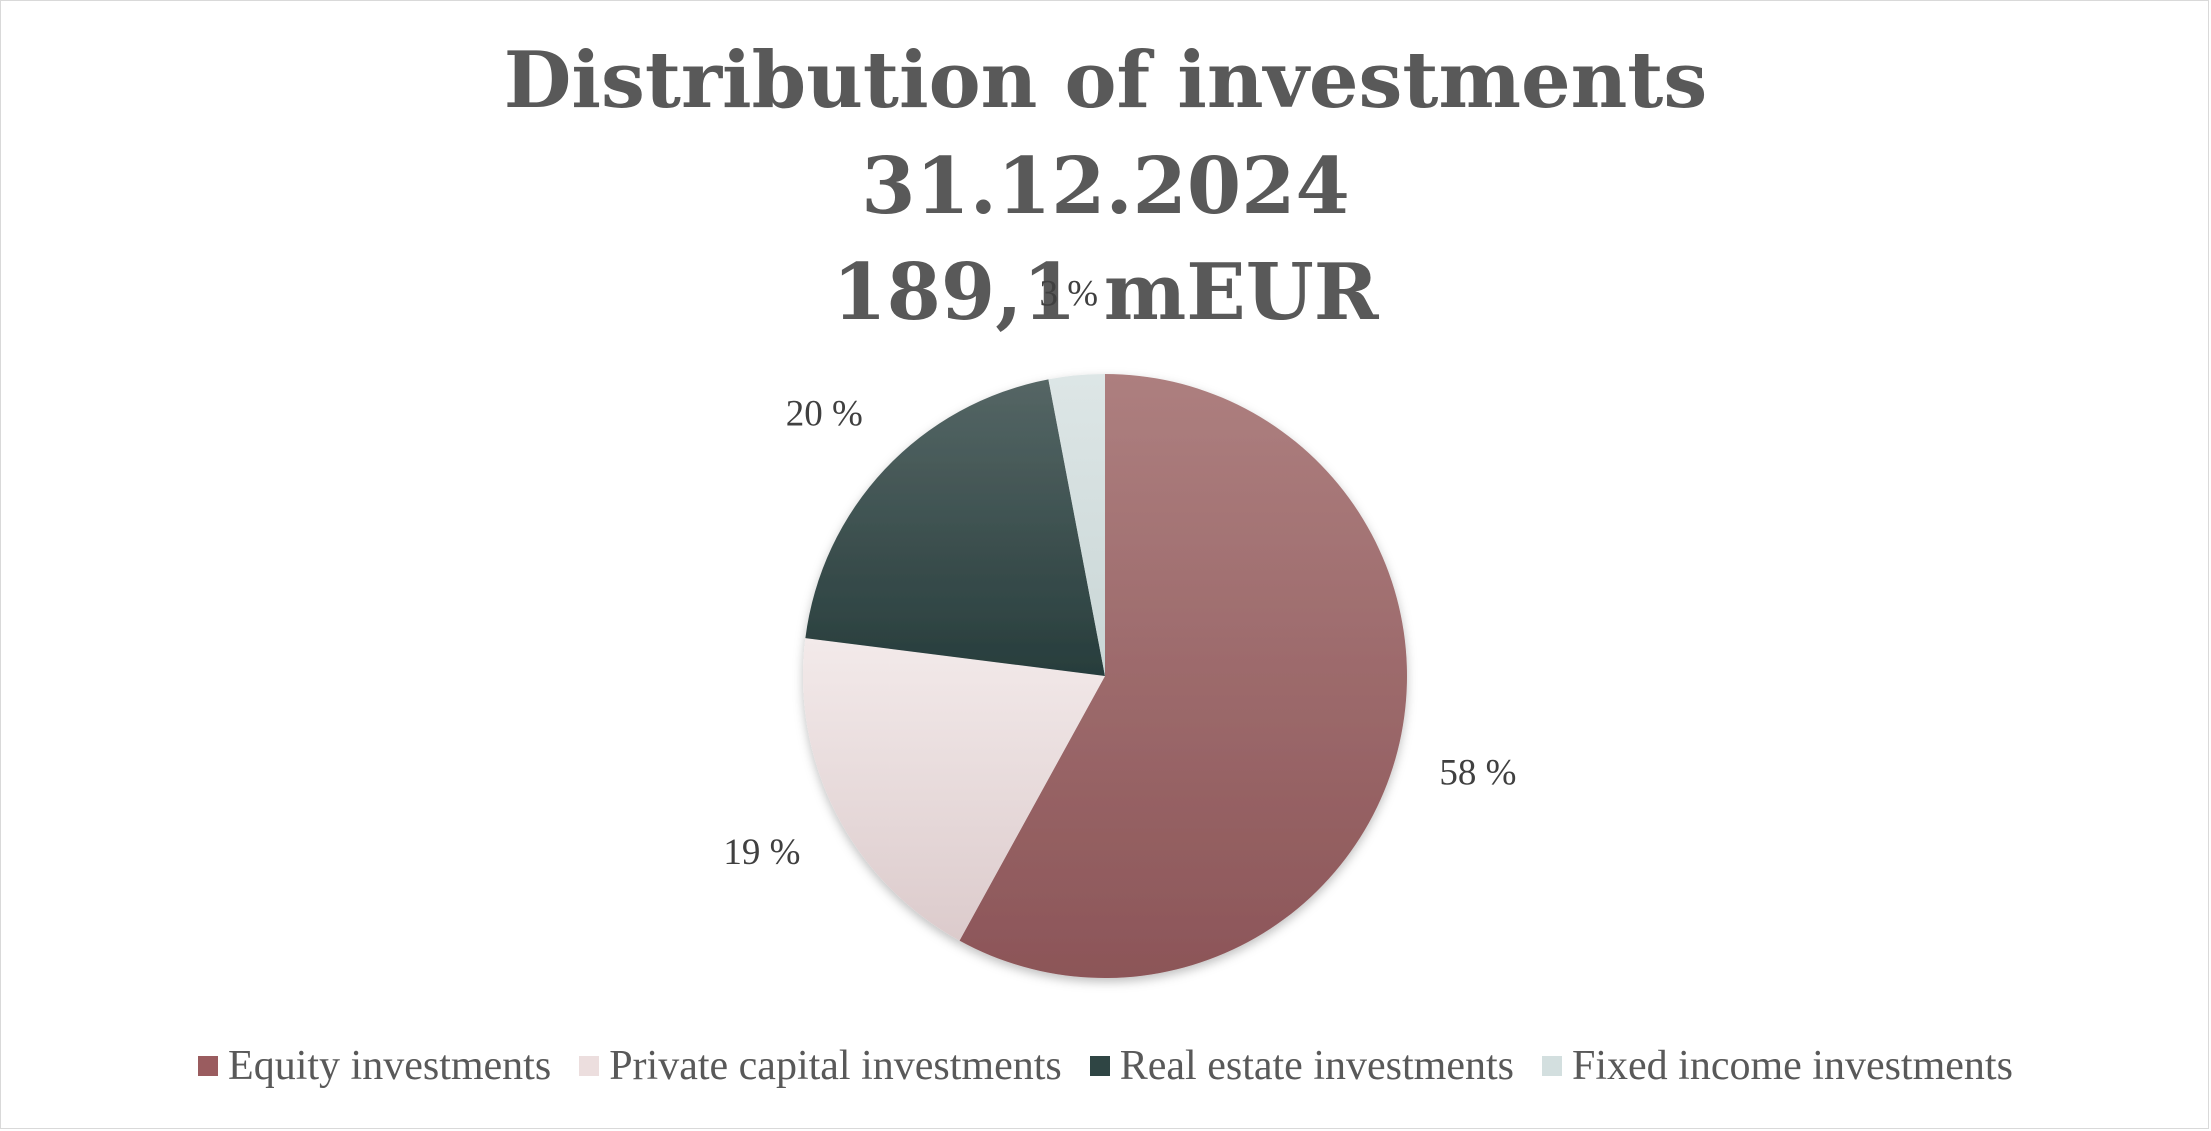 The height and width of the screenshot is (1131, 2211). I want to click on legend-swatch-private-capital, so click(589, 1066).